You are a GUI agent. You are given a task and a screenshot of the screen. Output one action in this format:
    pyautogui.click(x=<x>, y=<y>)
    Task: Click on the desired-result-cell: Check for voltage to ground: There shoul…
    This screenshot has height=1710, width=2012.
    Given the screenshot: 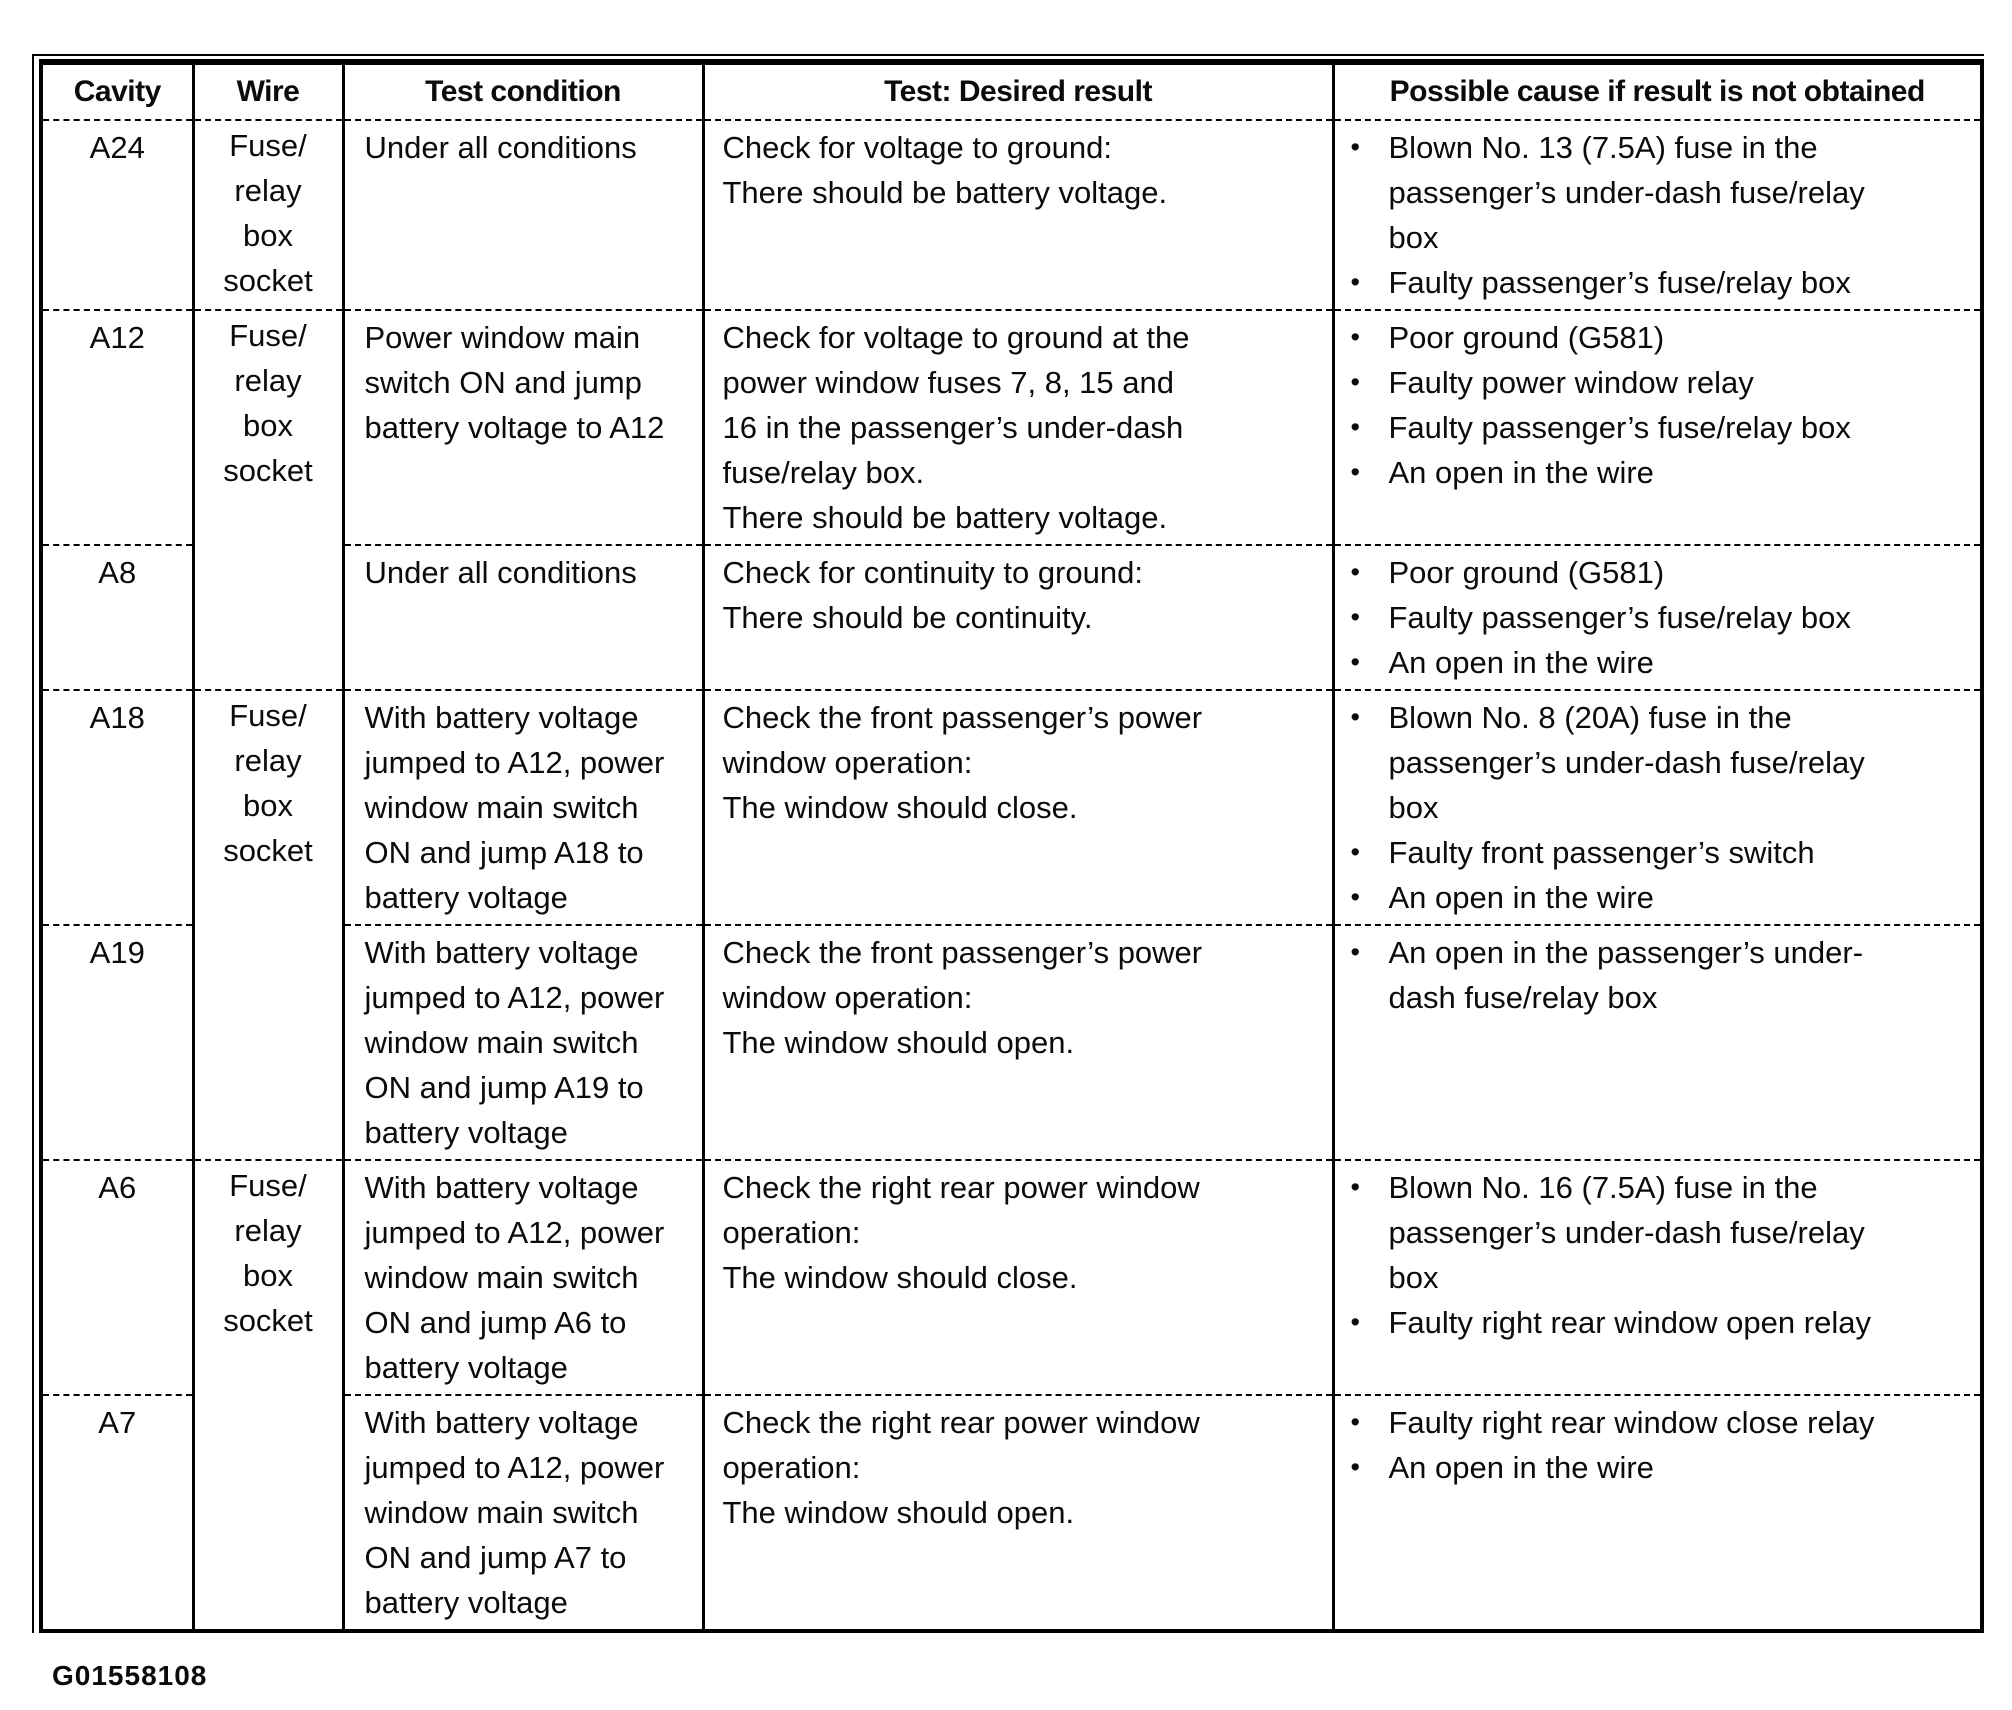 What is the action you would take?
    pyautogui.click(x=1017, y=214)
    